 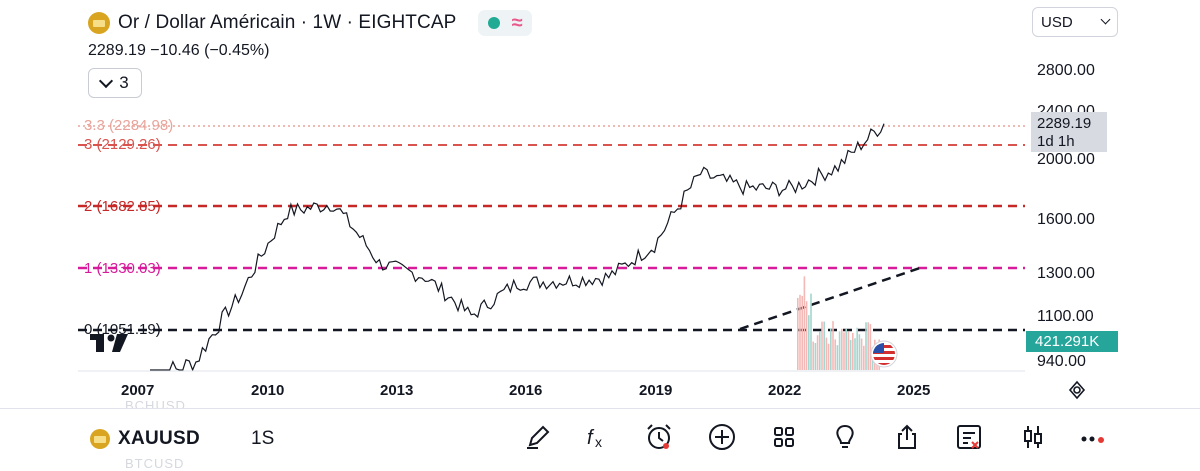 I want to click on indicators-count: 3, so click(x=124, y=82).